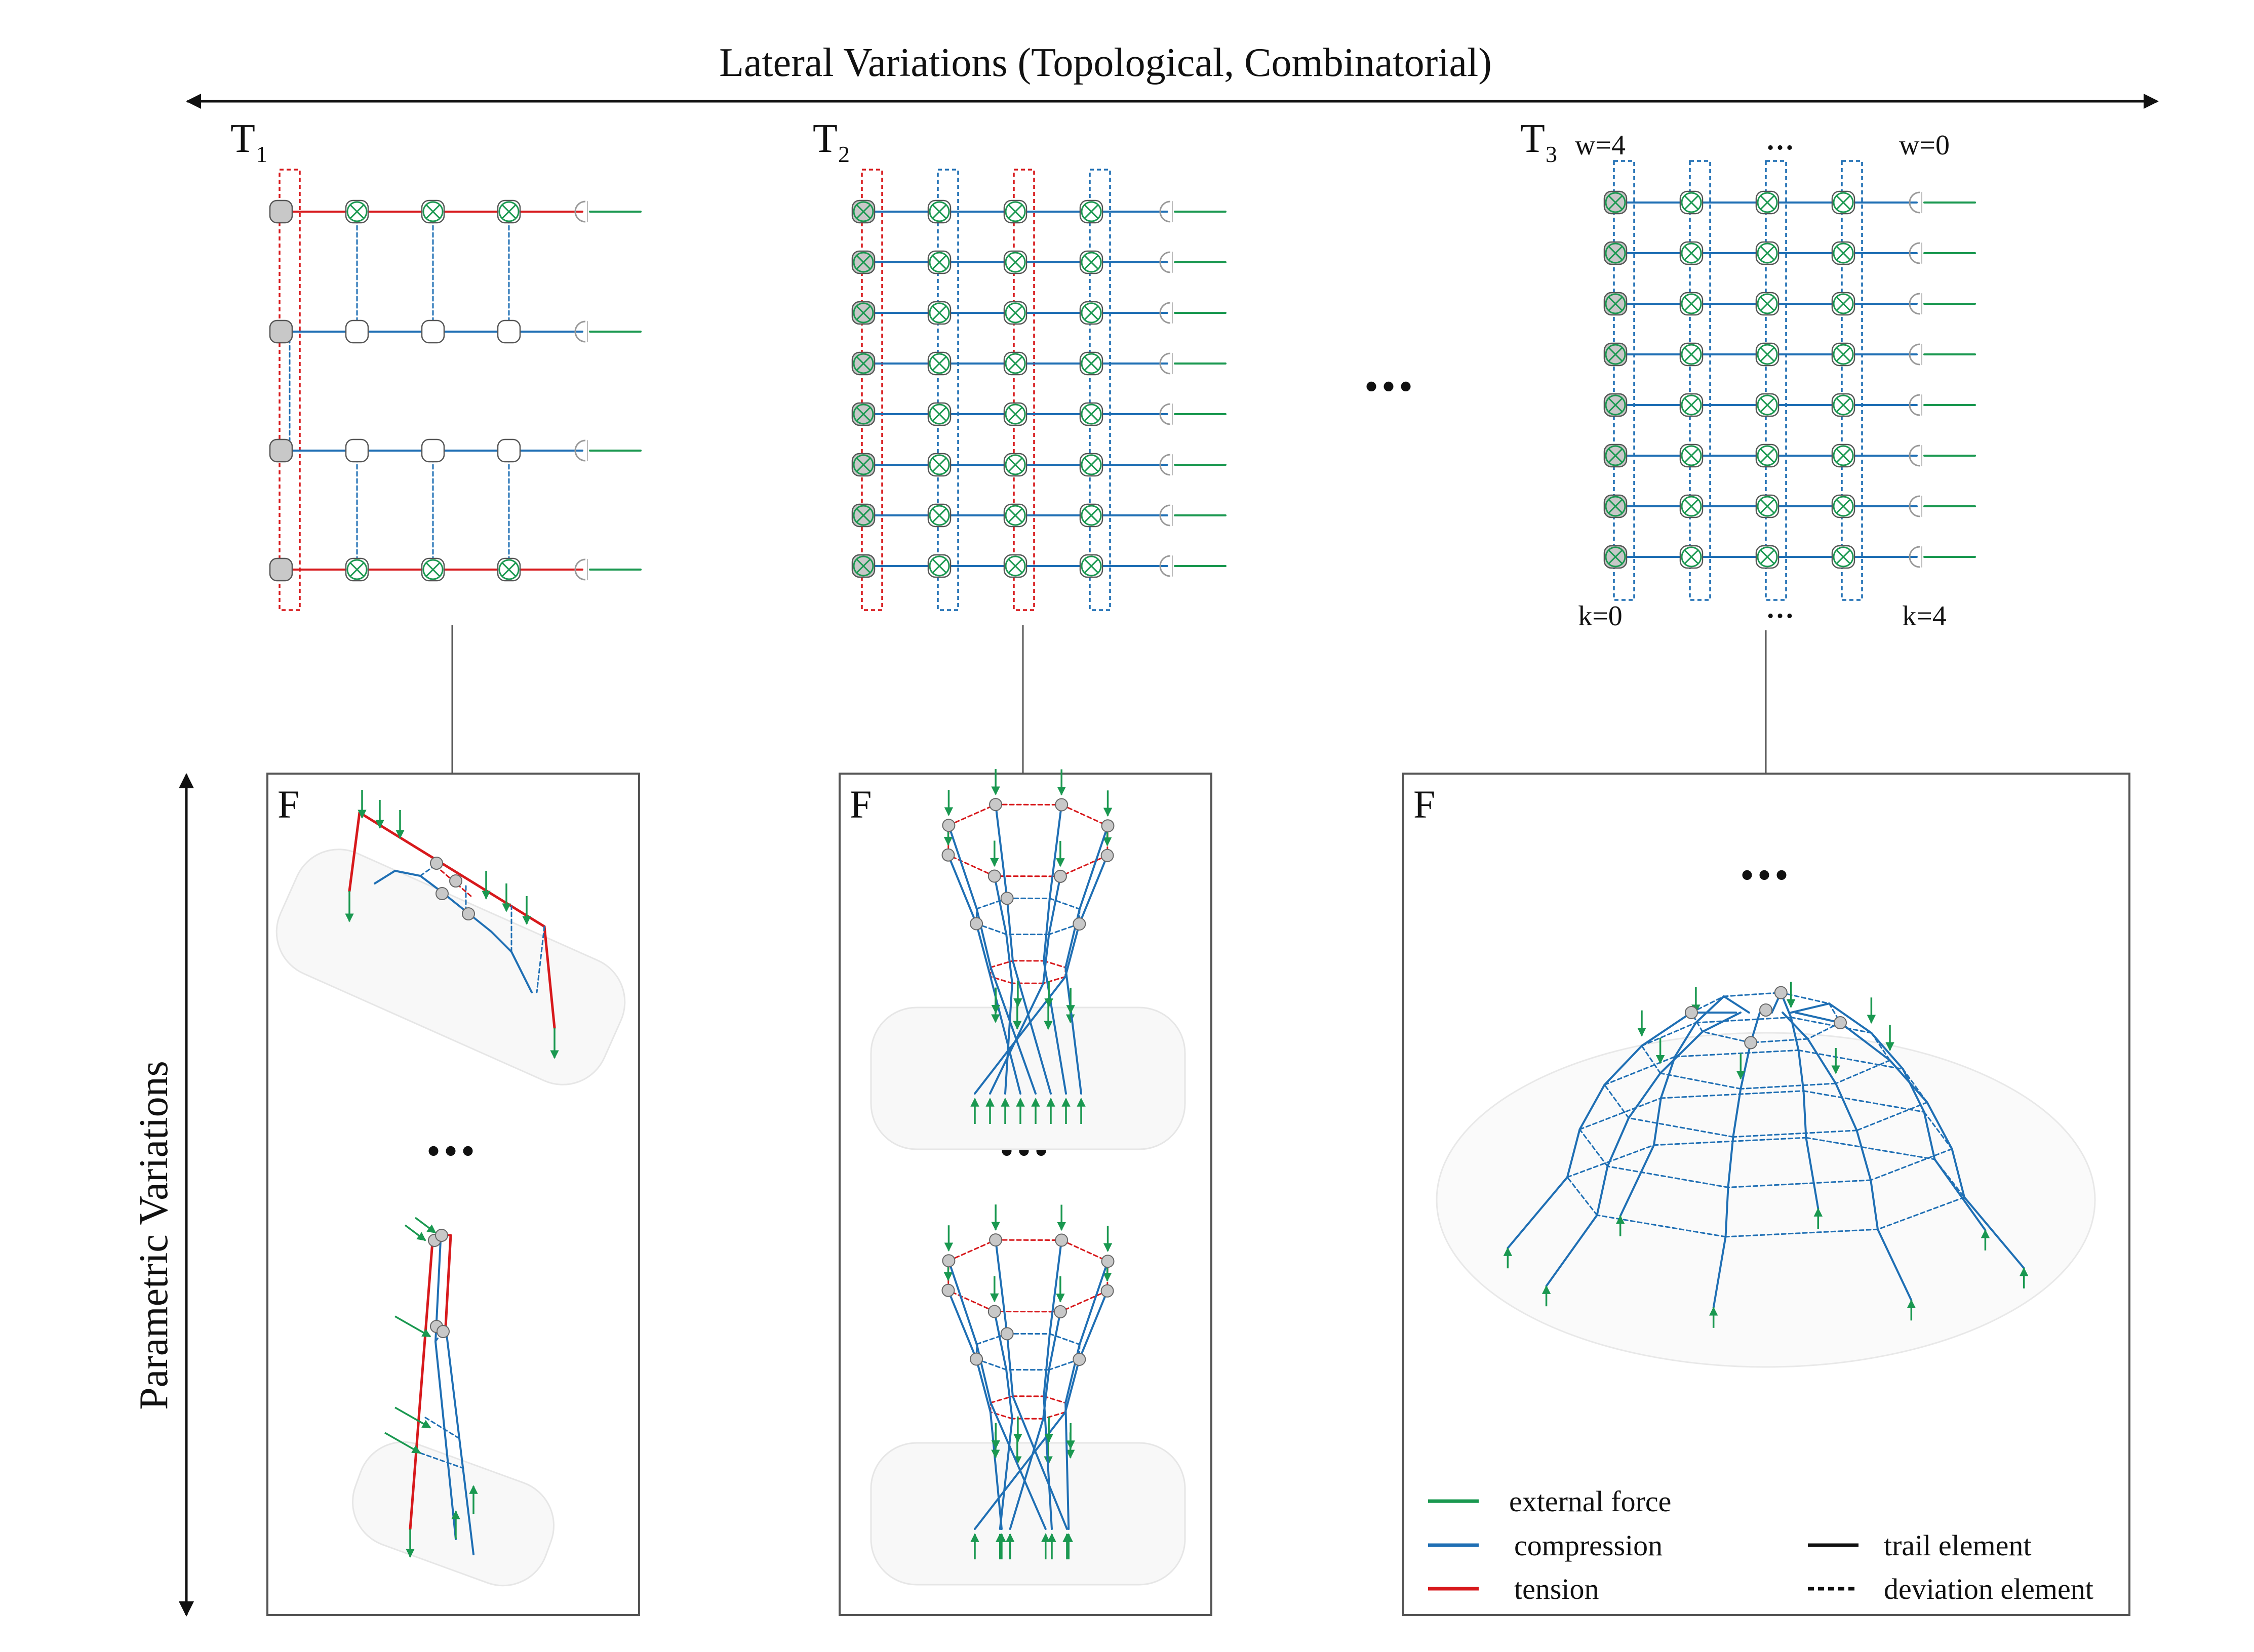  What do you see at coordinates (281, 569) in the screenshot?
I see `support-node` at bounding box center [281, 569].